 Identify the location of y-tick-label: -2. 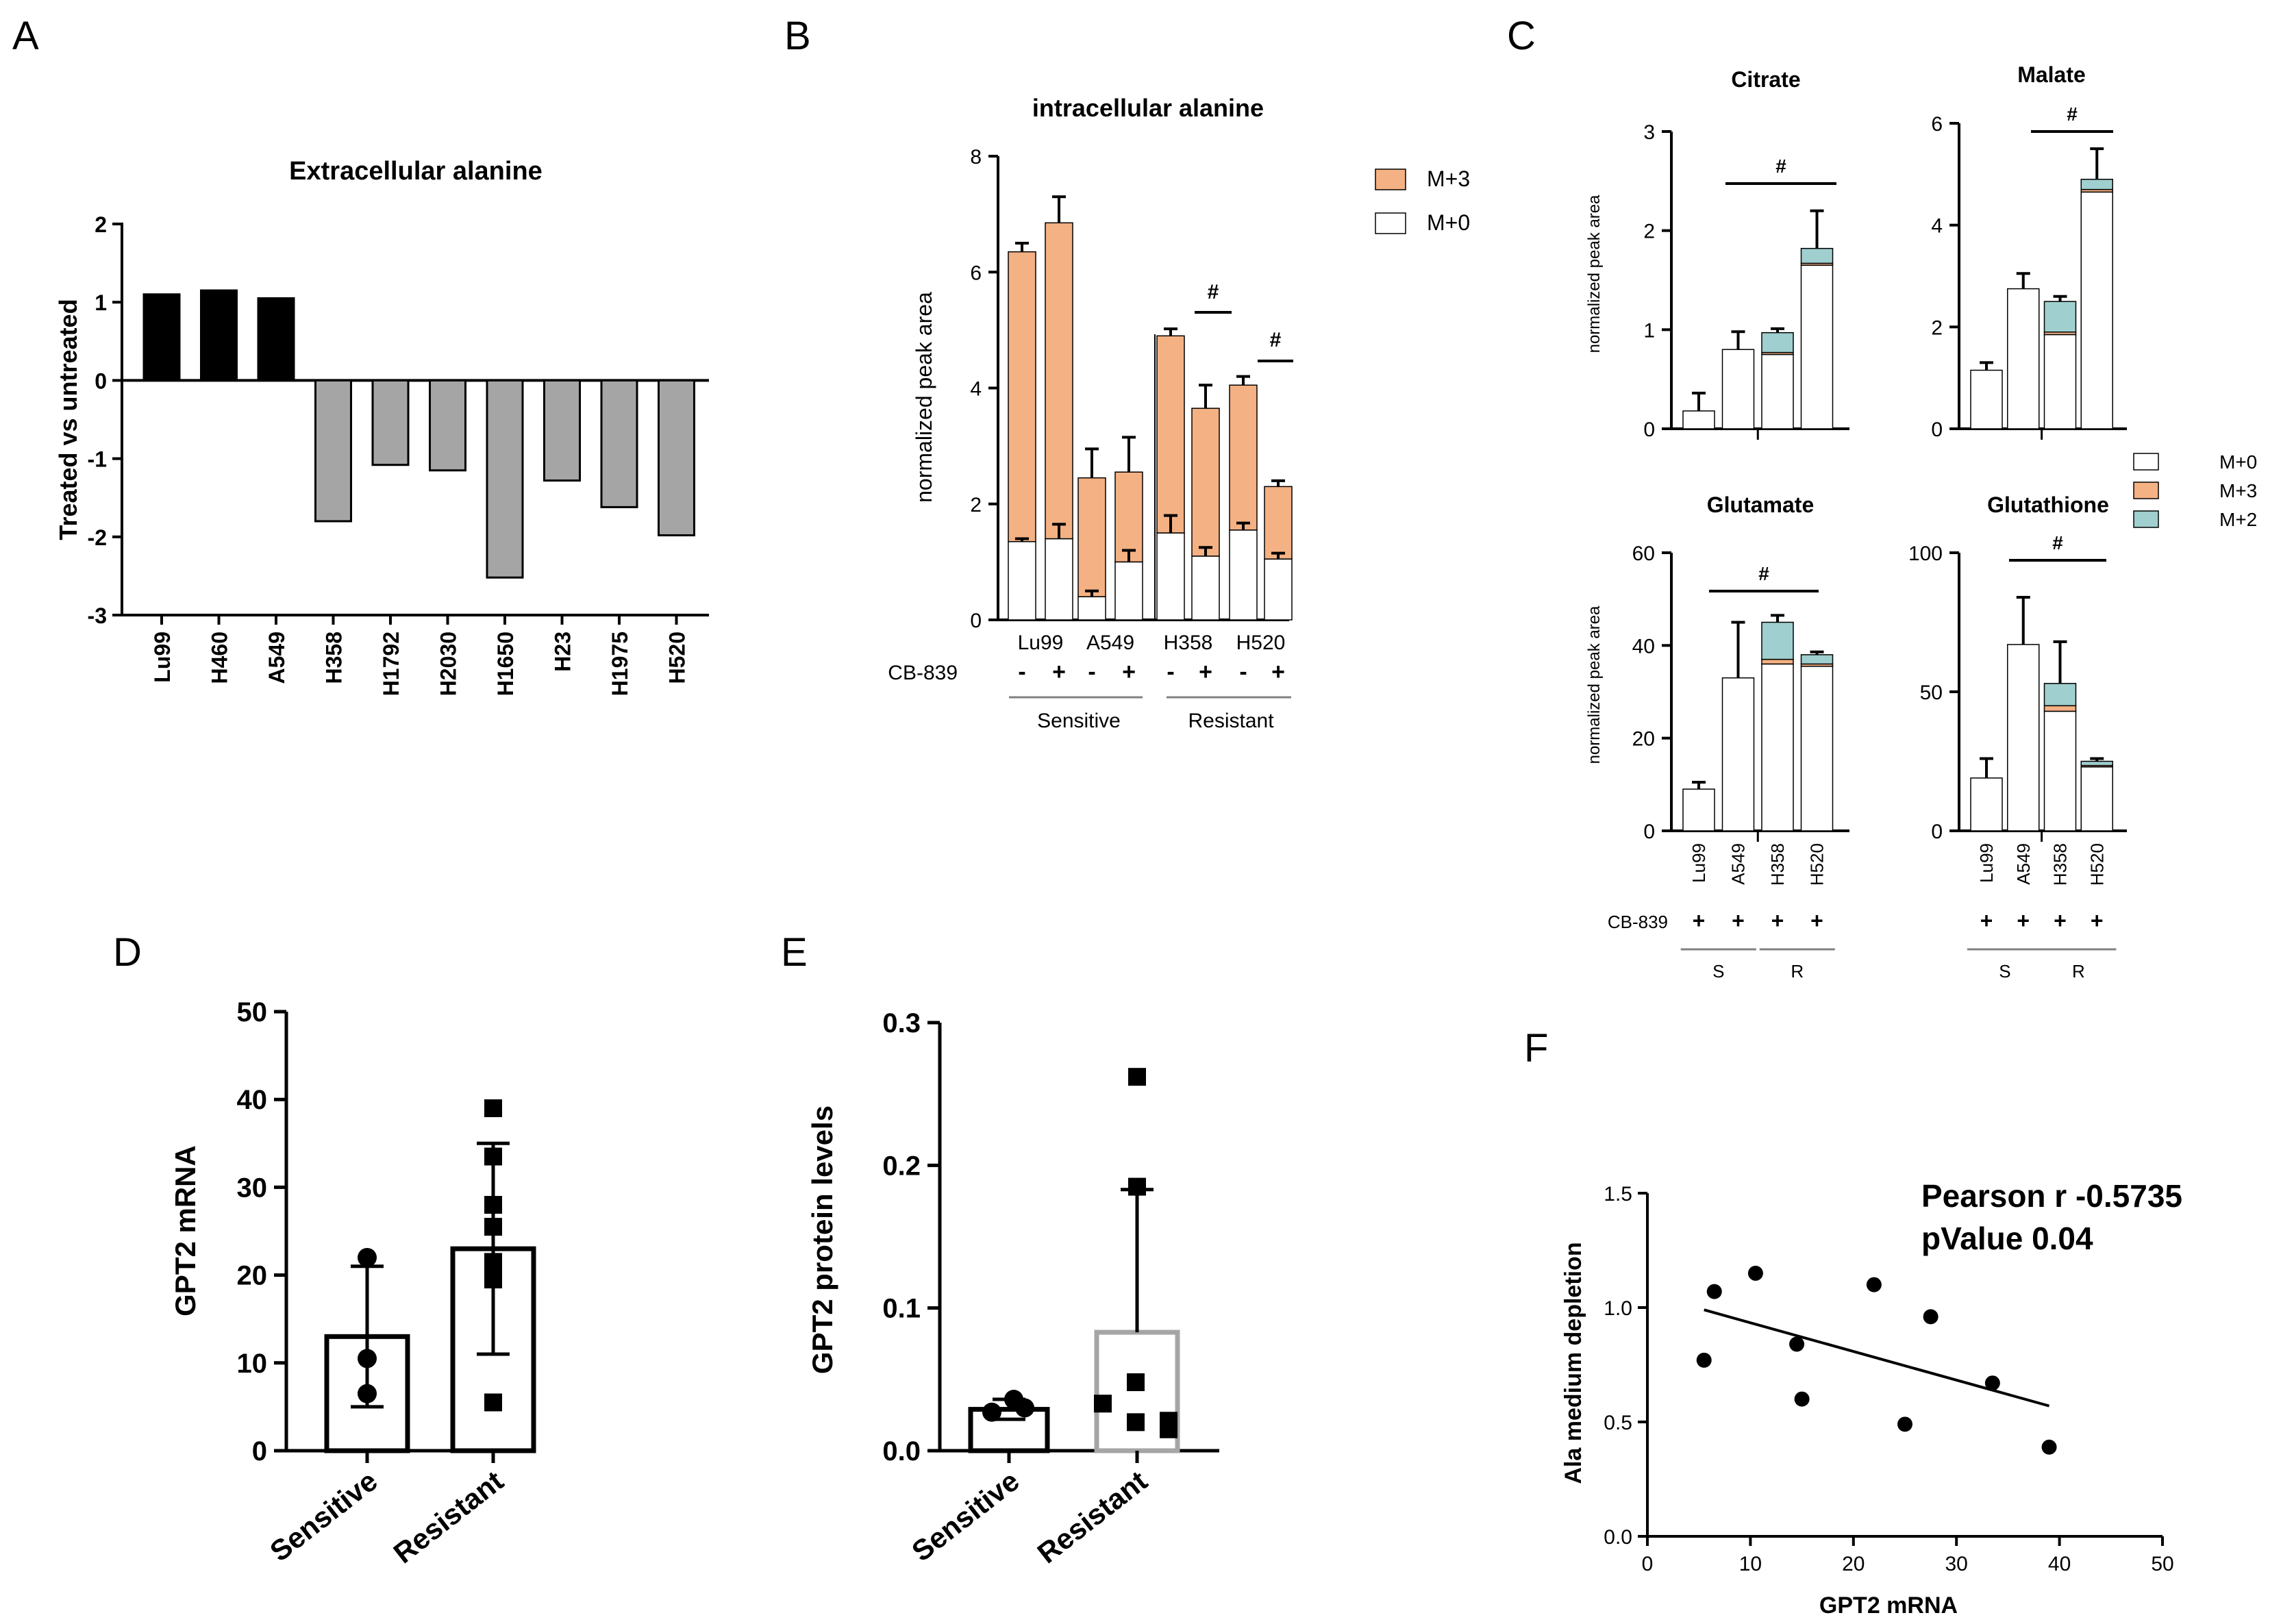
(97, 537).